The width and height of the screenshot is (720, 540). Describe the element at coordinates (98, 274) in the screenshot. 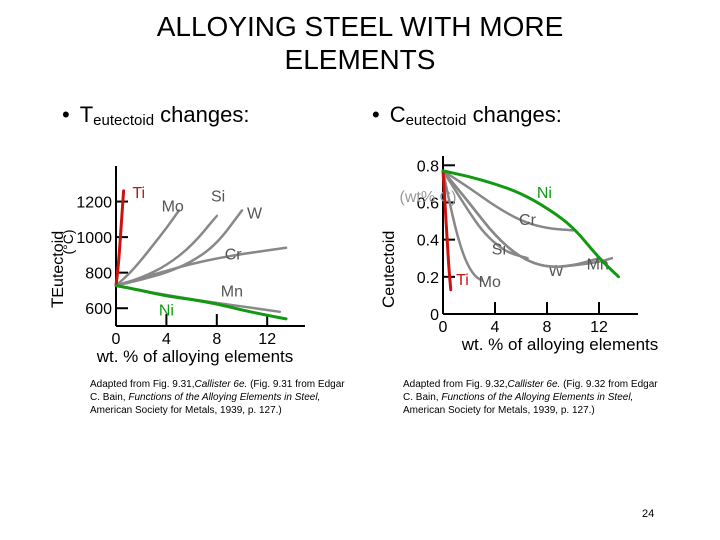

I see `y-tick-label: 800` at that location.